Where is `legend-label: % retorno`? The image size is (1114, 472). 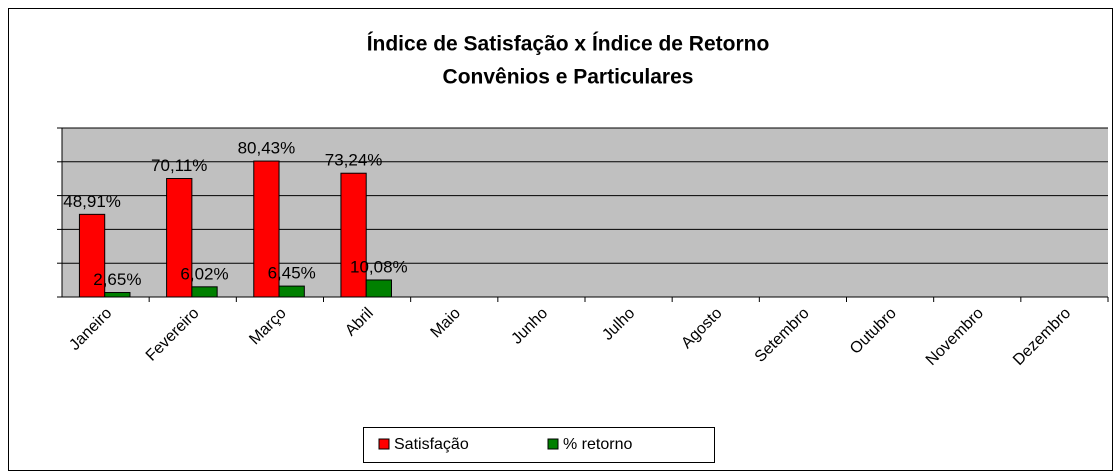 legend-label: % retorno is located at coordinates (597, 444).